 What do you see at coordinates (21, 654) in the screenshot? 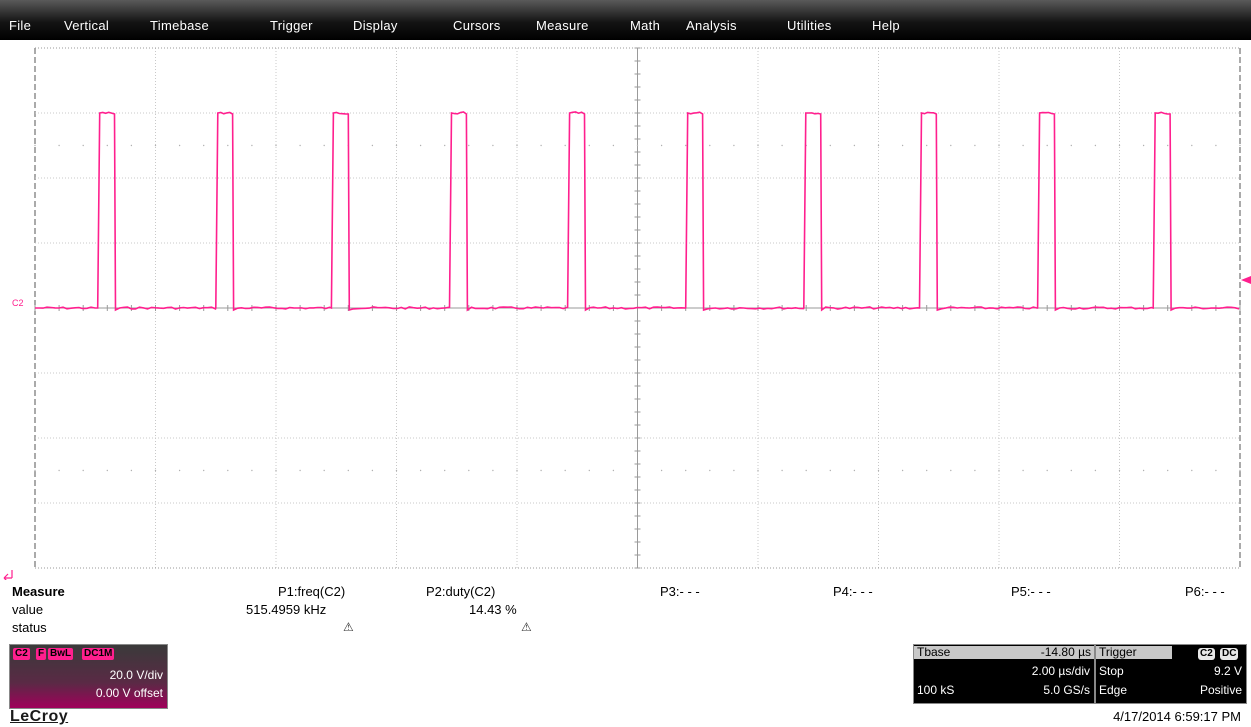
I see `channel-name-tag: C2` at bounding box center [21, 654].